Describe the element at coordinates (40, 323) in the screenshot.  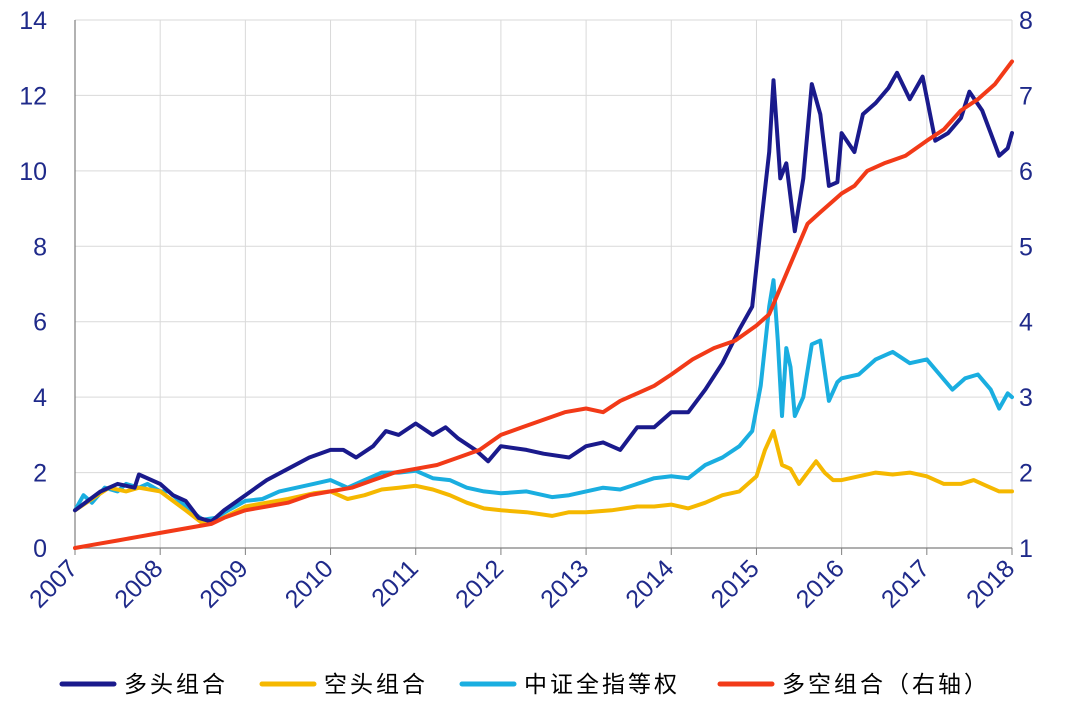
I see `left-tick-label: 6` at that location.